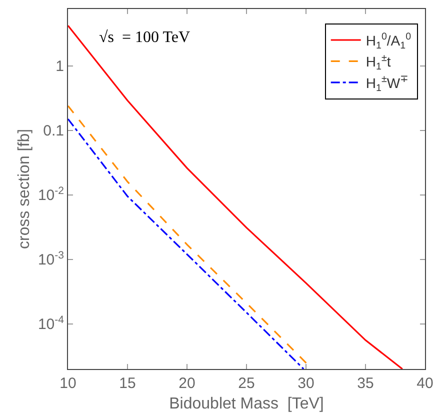 This screenshot has height=420, width=441. Describe the element at coordinates (246, 383) in the screenshot. I see `x-tick-label: 25` at that location.